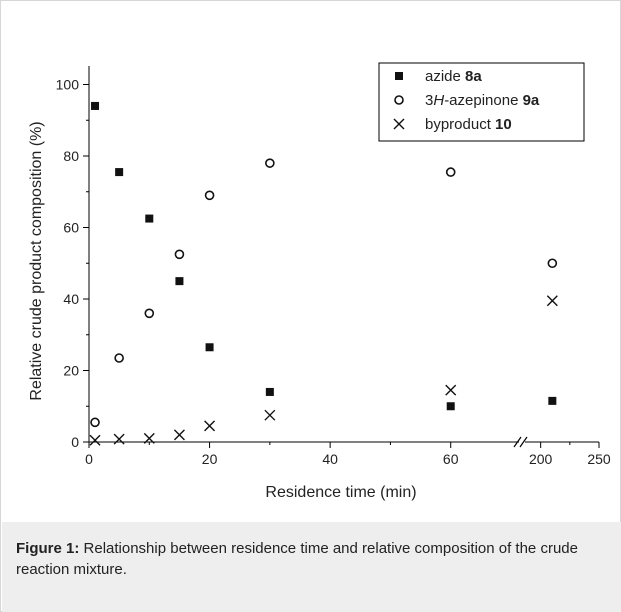 The width and height of the screenshot is (621, 612). What do you see at coordinates (451, 459) in the screenshot?
I see `x-tick-label: 60` at bounding box center [451, 459].